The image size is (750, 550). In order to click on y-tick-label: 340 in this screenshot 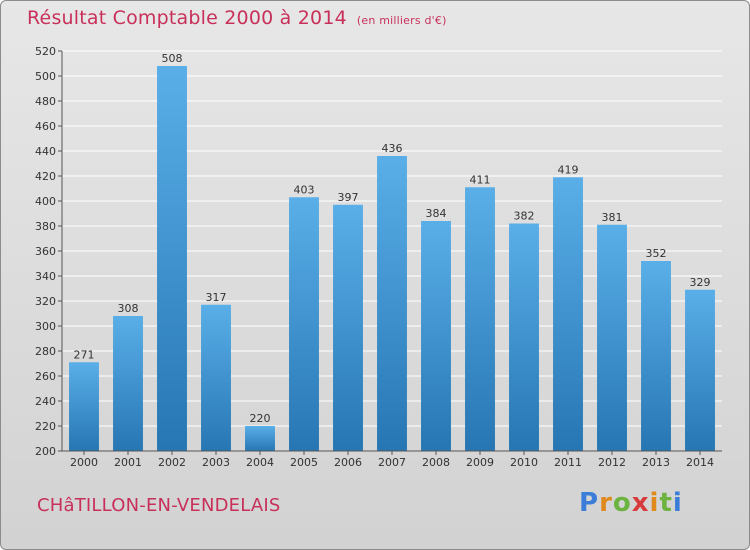, I will do `click(45, 276)`.